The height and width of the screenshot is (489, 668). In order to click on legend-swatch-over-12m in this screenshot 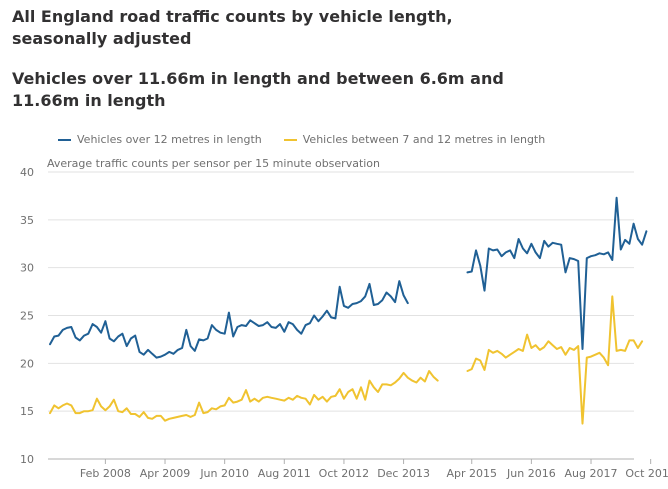, I will do `click(64, 139)`.